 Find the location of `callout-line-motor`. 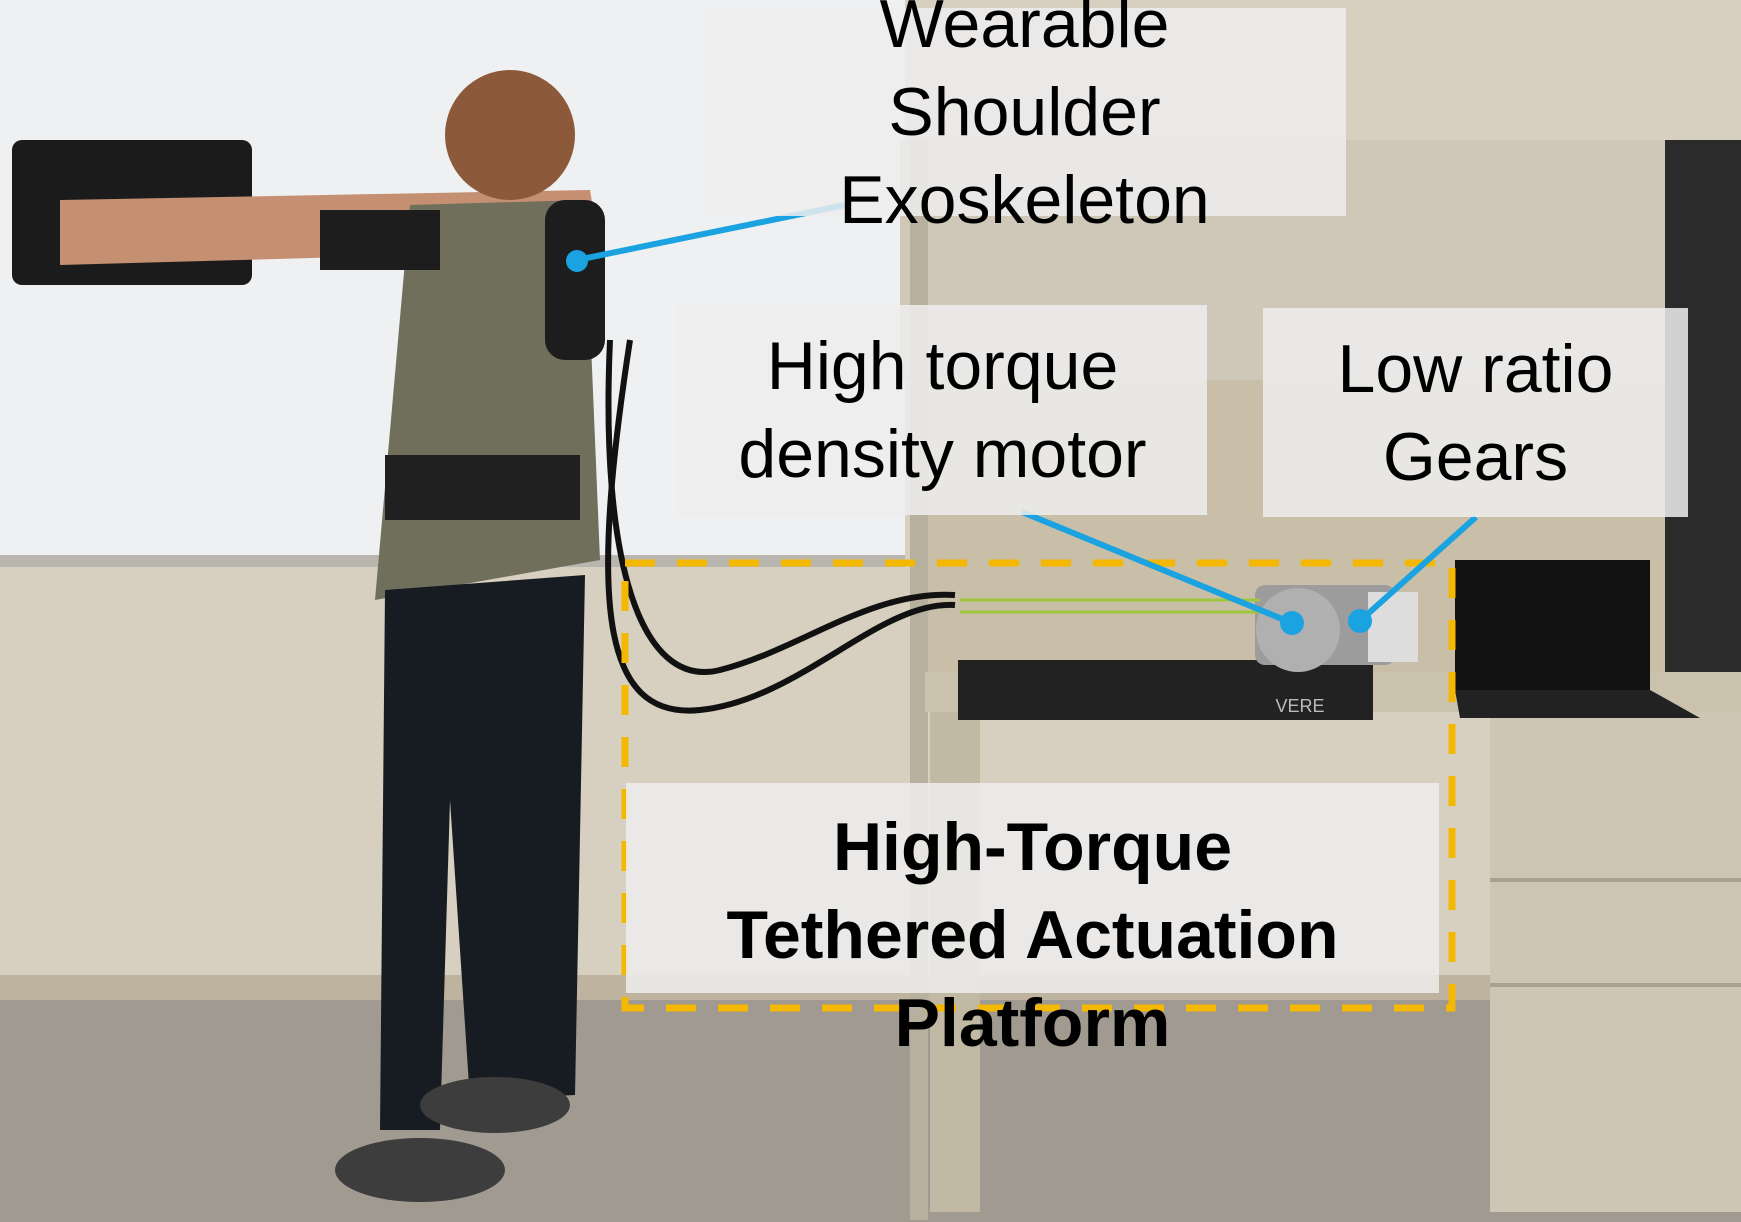

callout-line-motor is located at coordinates (1157, 567).